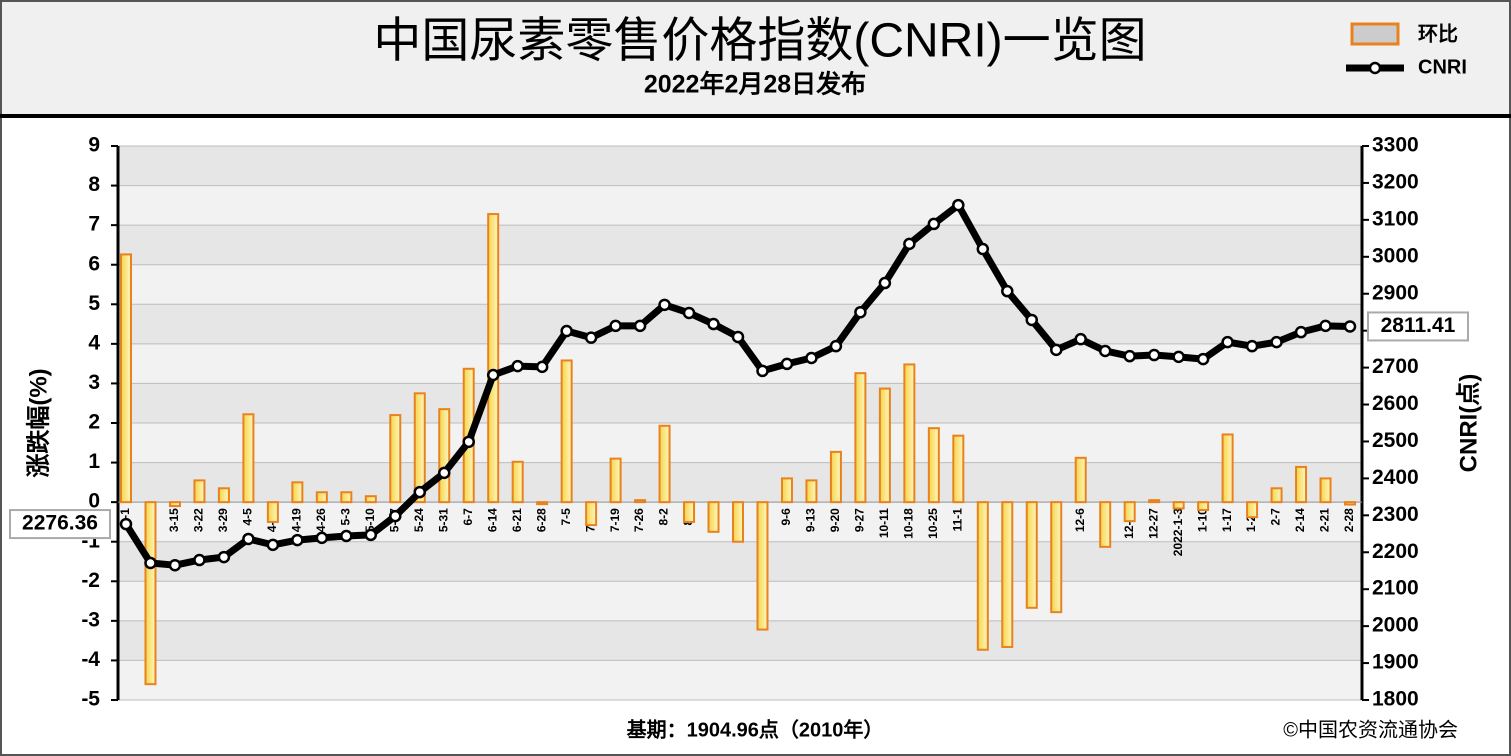 The height and width of the screenshot is (756, 1511). What do you see at coordinates (755, 84) in the screenshot?
I see `chart-subtitle: 2022年2月28日发布` at bounding box center [755, 84].